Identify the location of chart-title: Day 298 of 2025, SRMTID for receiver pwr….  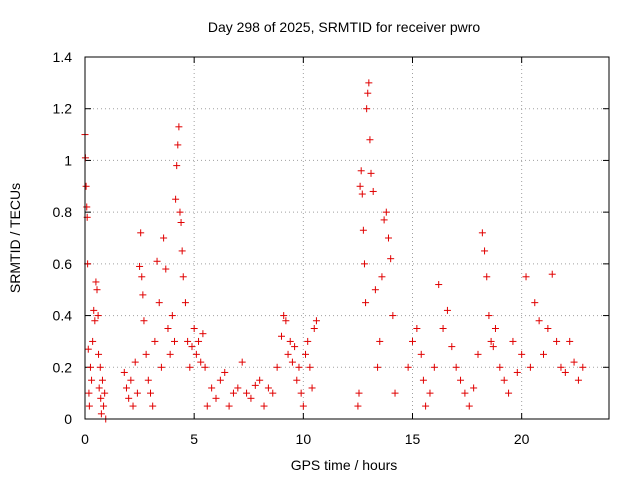
(344, 27).